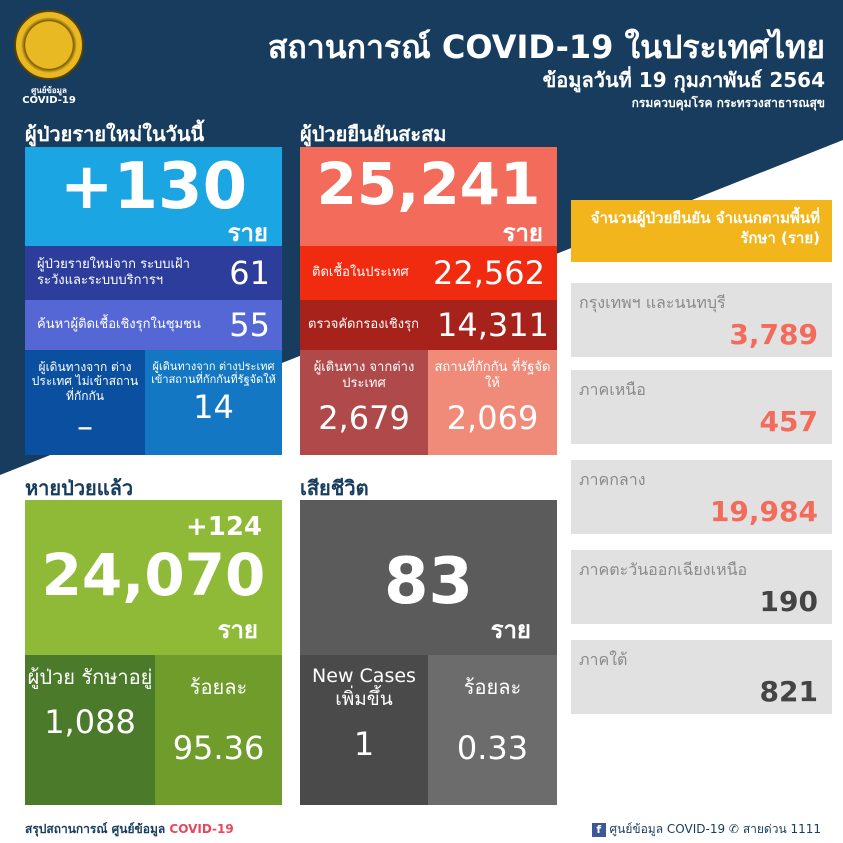 Image resolution: width=843 pixels, height=843 pixels. I want to click on travelers-cell: ผู้เดินทาง จากต่างประเทศ 2,679, so click(364, 402).